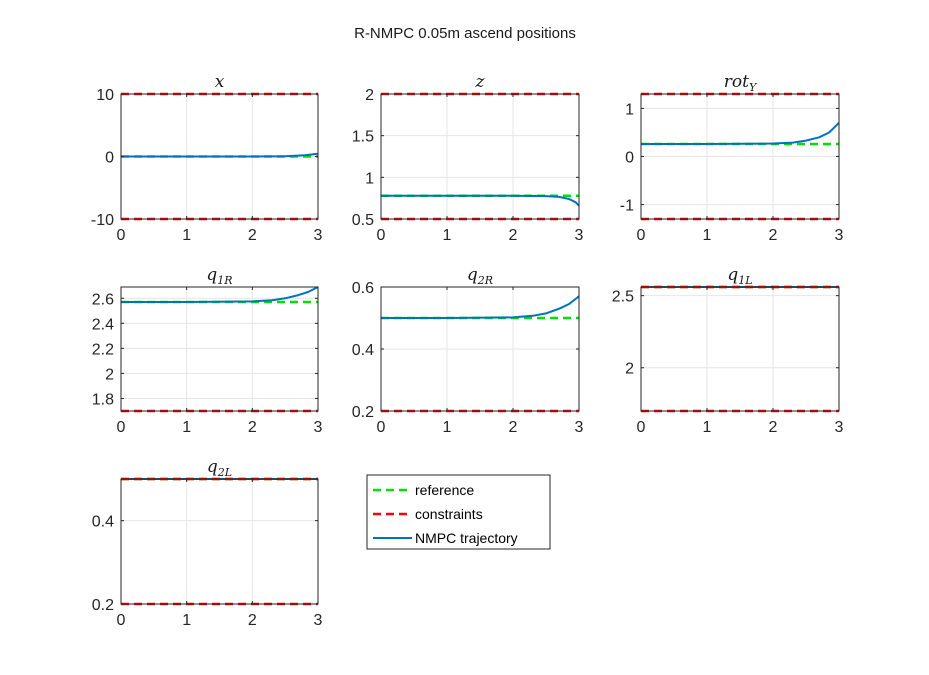 The width and height of the screenshot is (929, 675). I want to click on subplot-title: q2L, so click(219, 468).